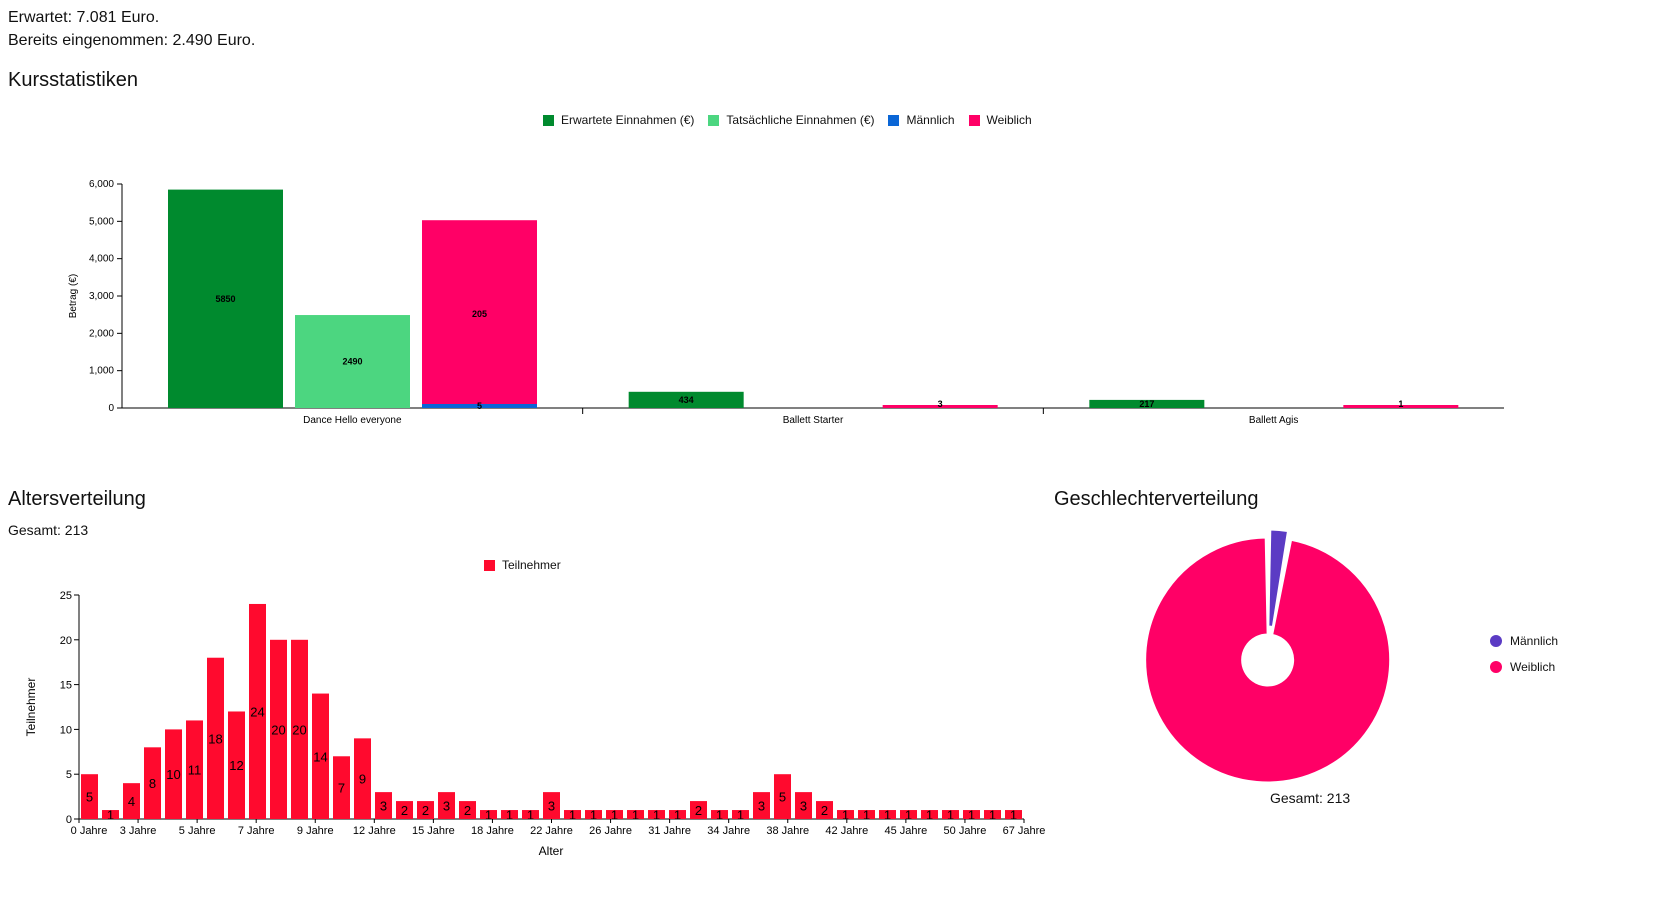 The width and height of the screenshot is (1670, 923). I want to click on age-bar-label: 8, so click(152, 783).